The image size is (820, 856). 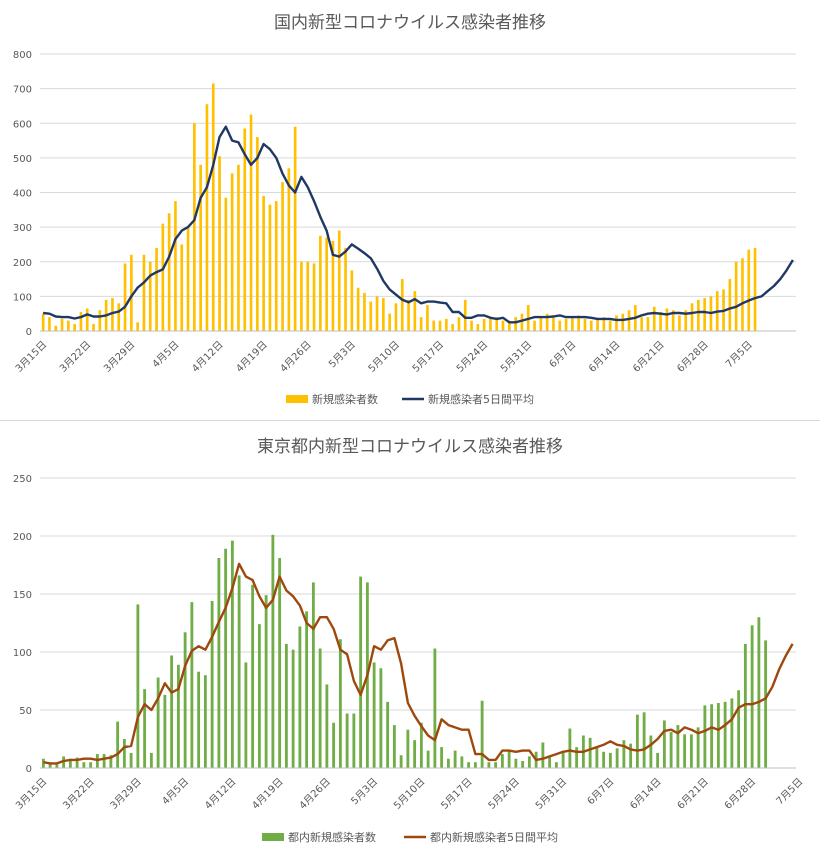 I want to click on tokyo-x-tick-label: 4月26日, so click(x=315, y=794).